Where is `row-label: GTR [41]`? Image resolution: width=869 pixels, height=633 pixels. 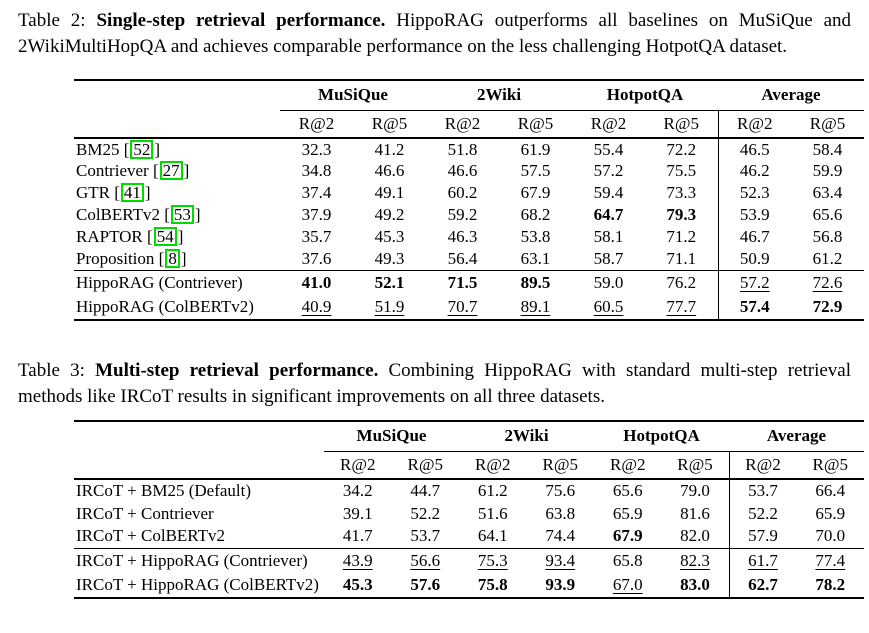 row-label: GTR [41] is located at coordinates (113, 192).